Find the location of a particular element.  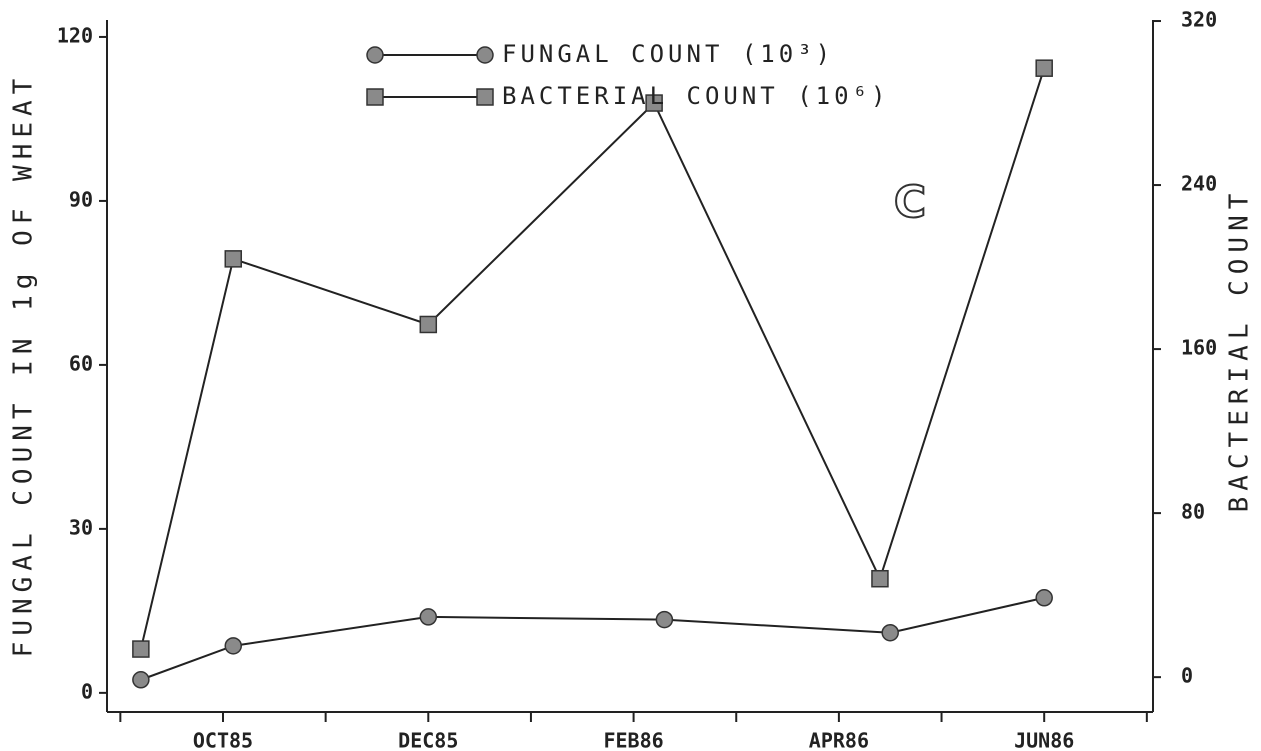

y-tick-label: 90 is located at coordinates (81, 199).